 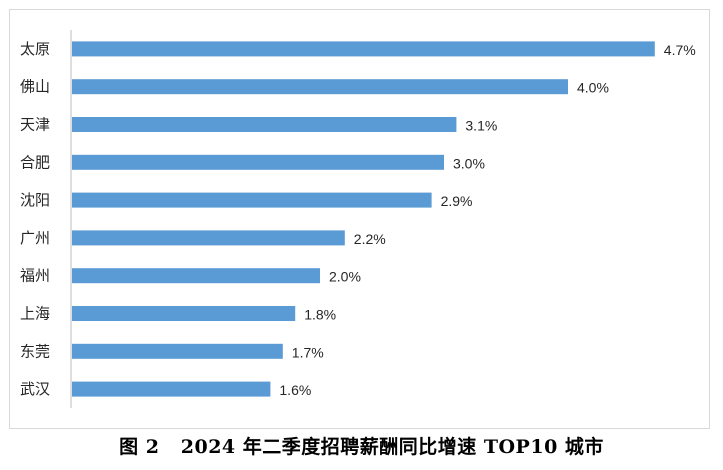 I want to click on data-label: 4.0%, so click(x=593, y=88).